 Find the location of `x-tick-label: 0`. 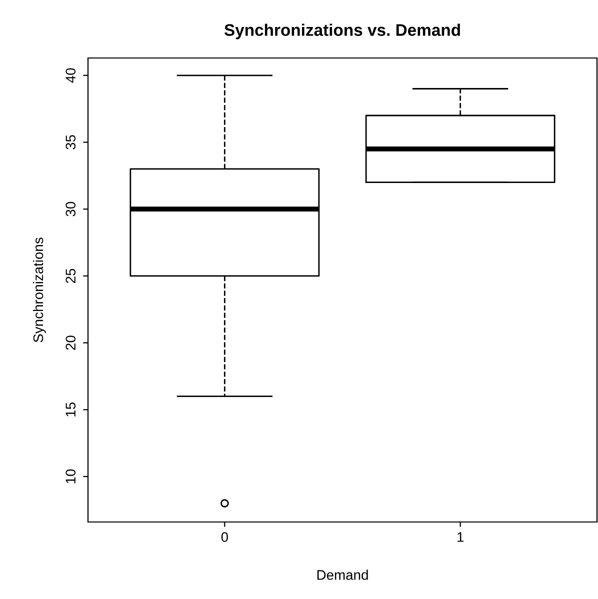

x-tick-label: 0 is located at coordinates (224, 537).